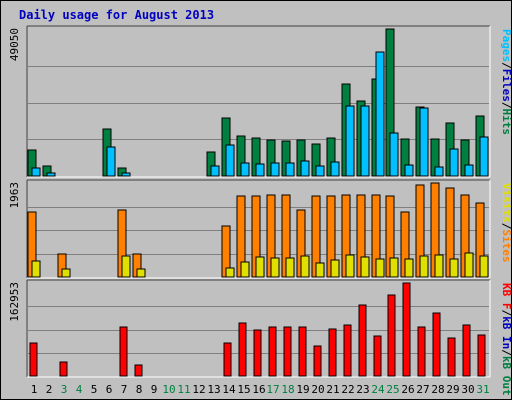 The width and height of the screenshot is (512, 400). I want to click on x-tick-label: 13, so click(213, 389).